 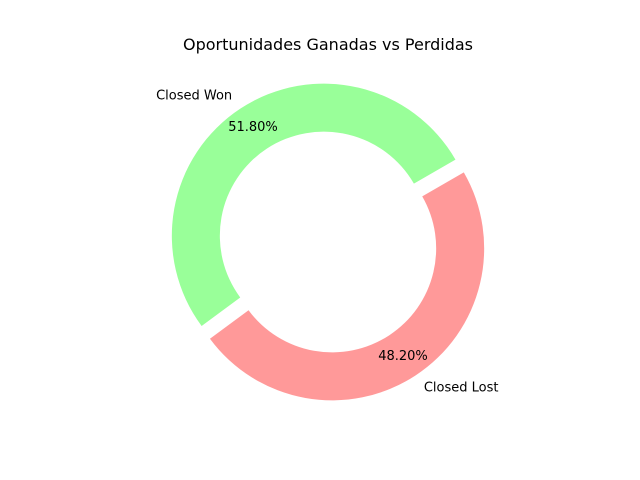 What do you see at coordinates (328, 44) in the screenshot?
I see `chart-title: Oportunidades Ganadas vs Perdidas` at bounding box center [328, 44].